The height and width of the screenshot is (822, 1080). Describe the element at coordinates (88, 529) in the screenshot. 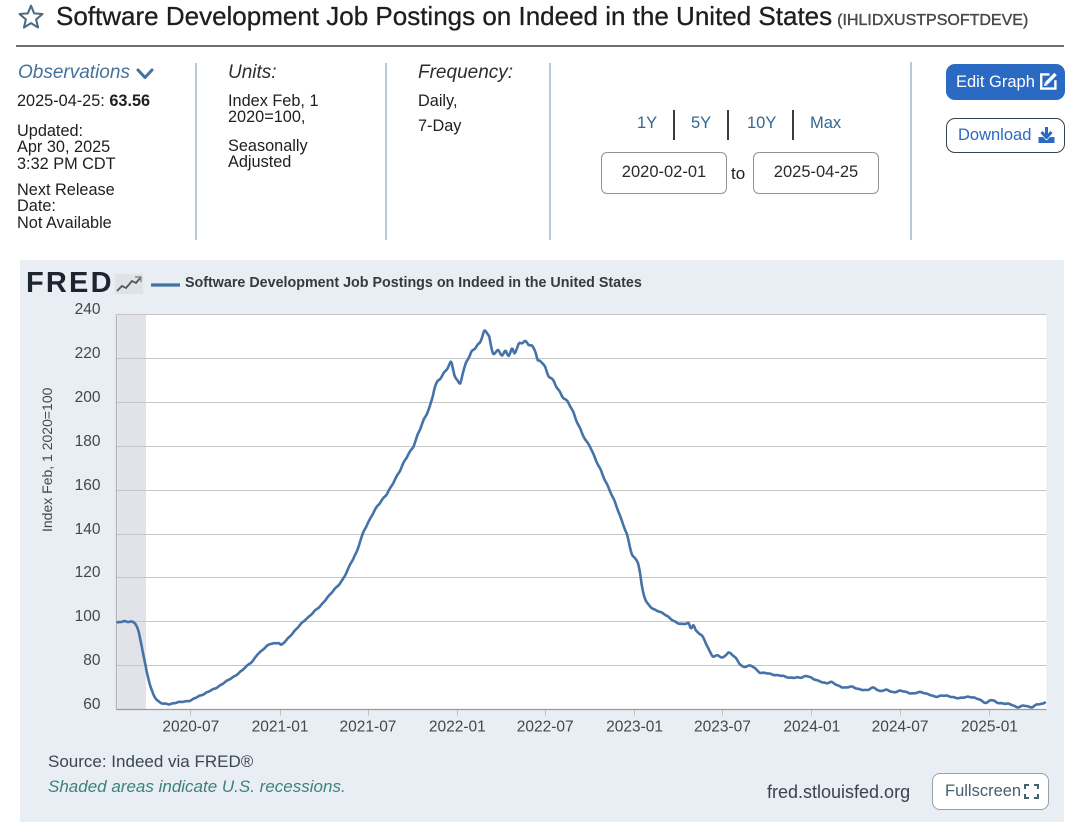

I see `svg-text: 140` at that location.